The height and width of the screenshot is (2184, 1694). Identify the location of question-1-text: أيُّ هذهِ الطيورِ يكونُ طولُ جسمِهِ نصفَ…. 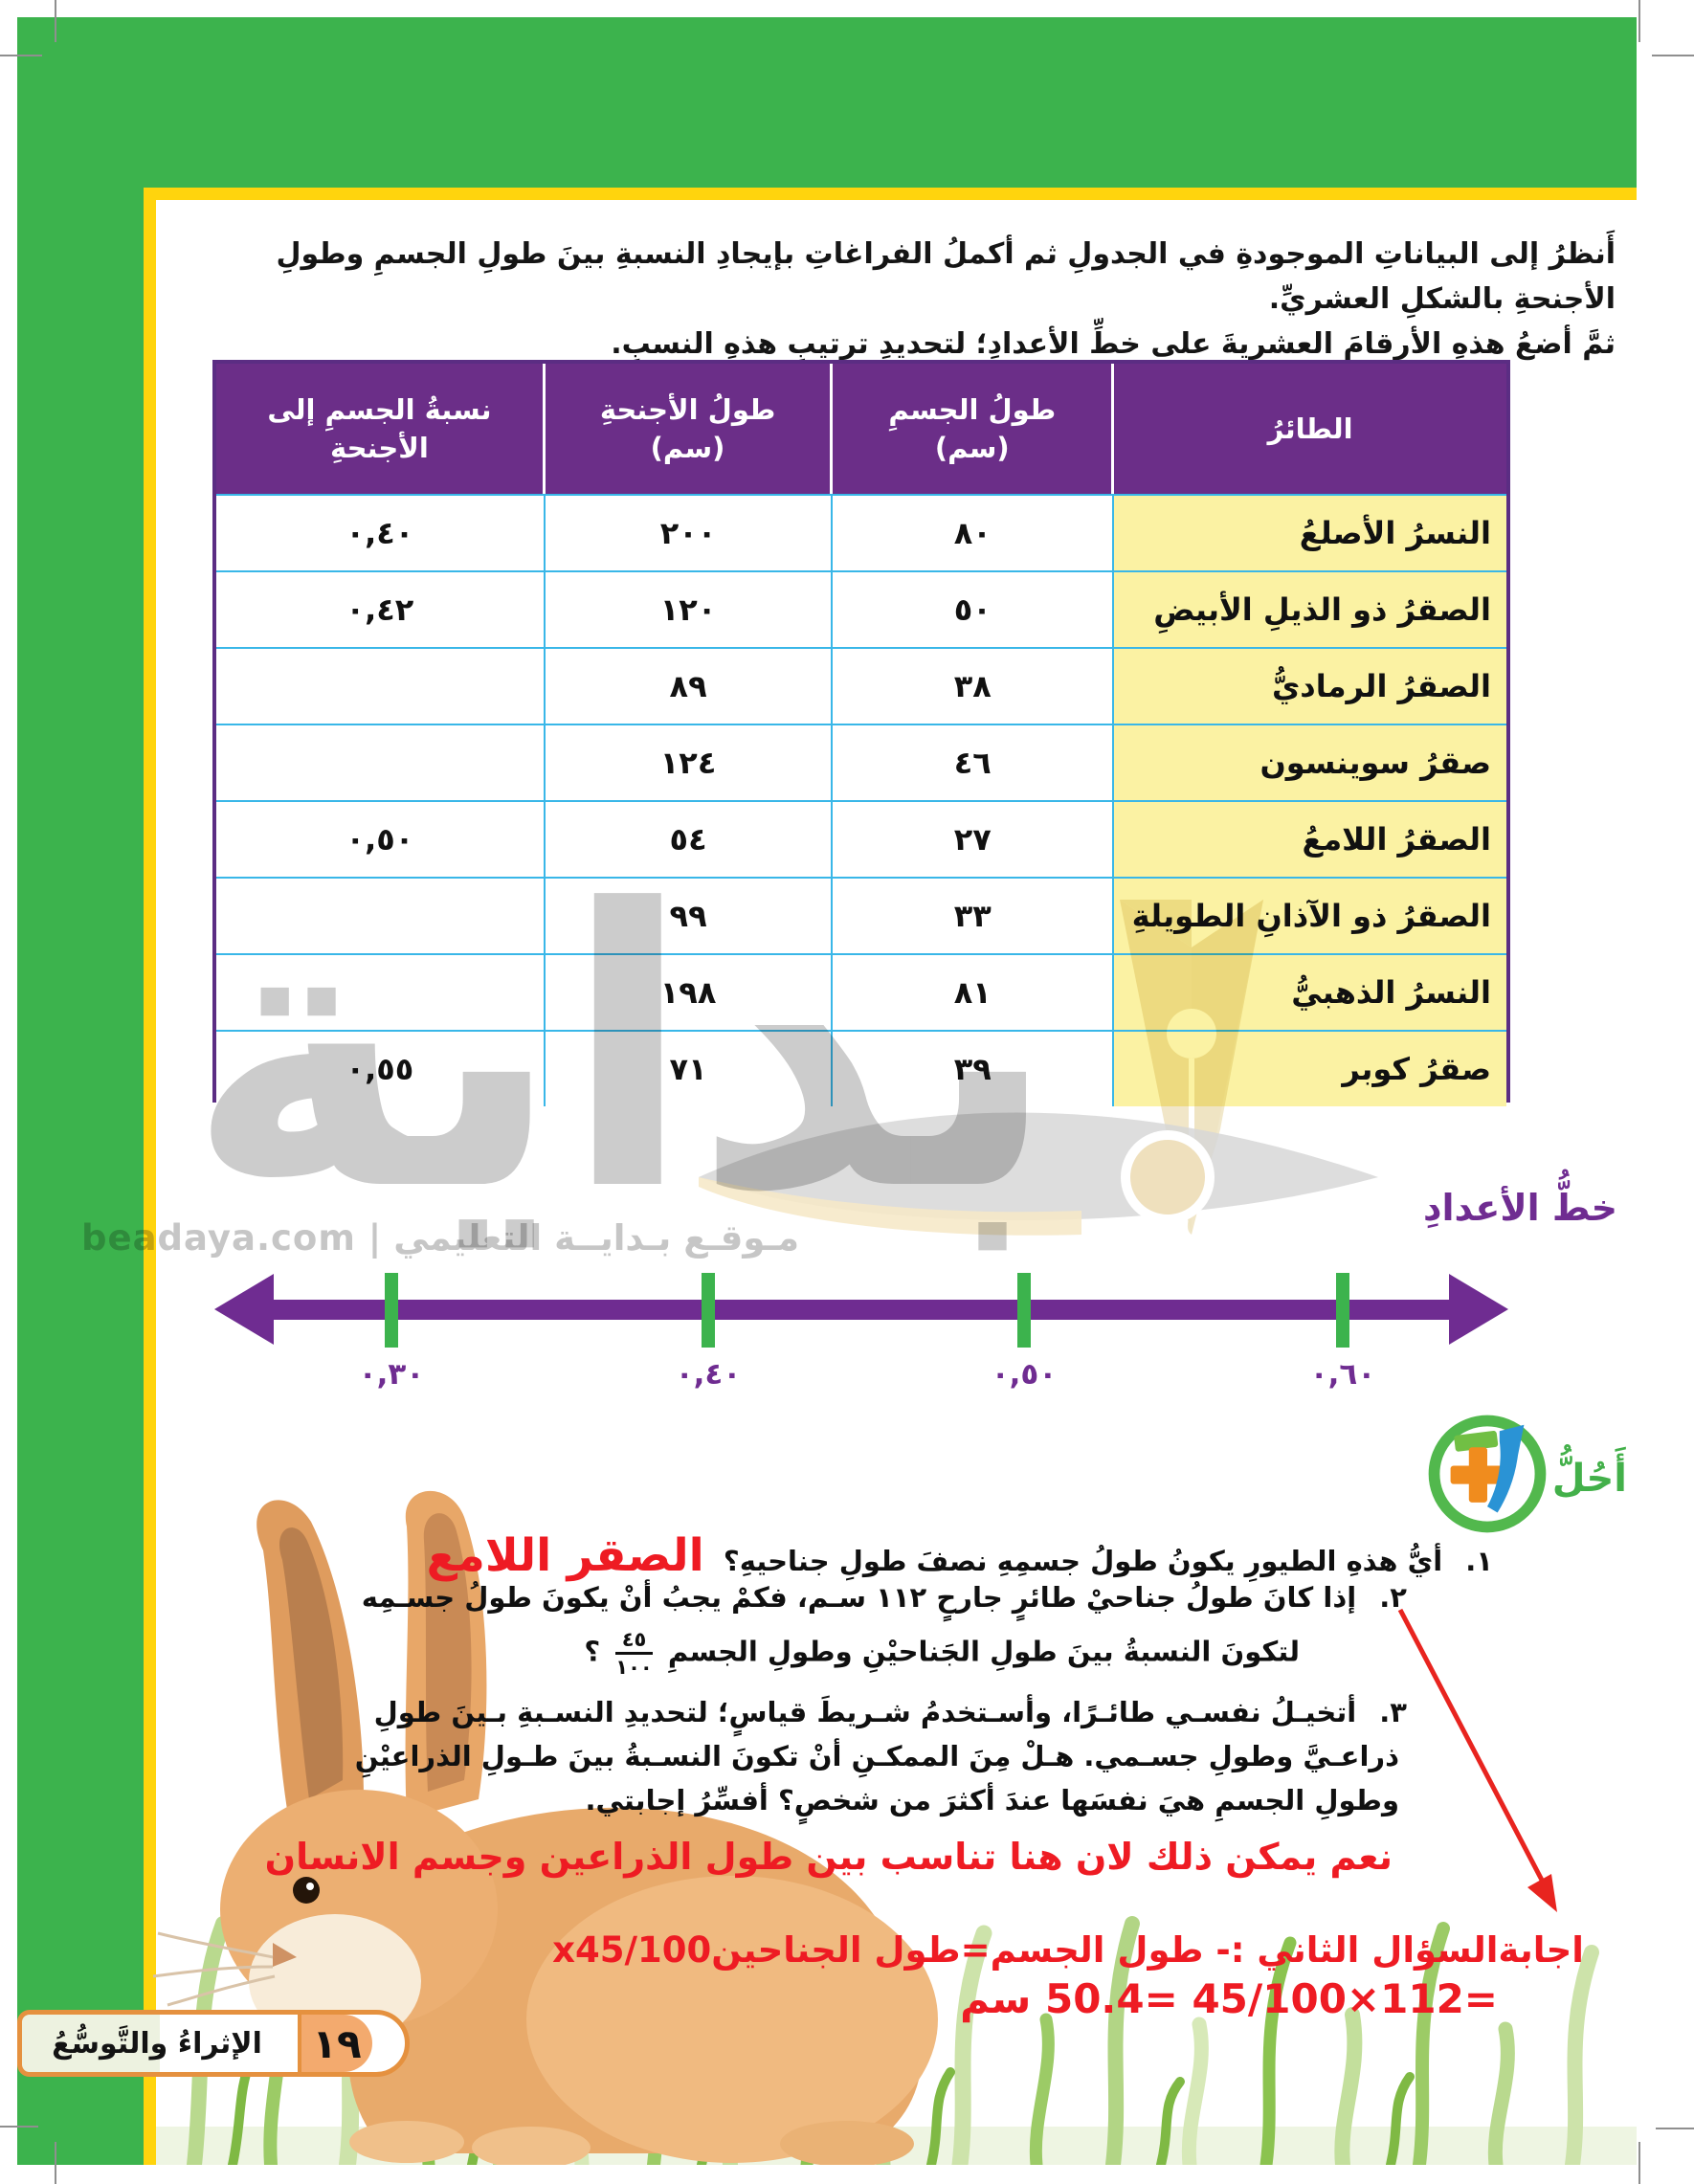
(1083, 1561).